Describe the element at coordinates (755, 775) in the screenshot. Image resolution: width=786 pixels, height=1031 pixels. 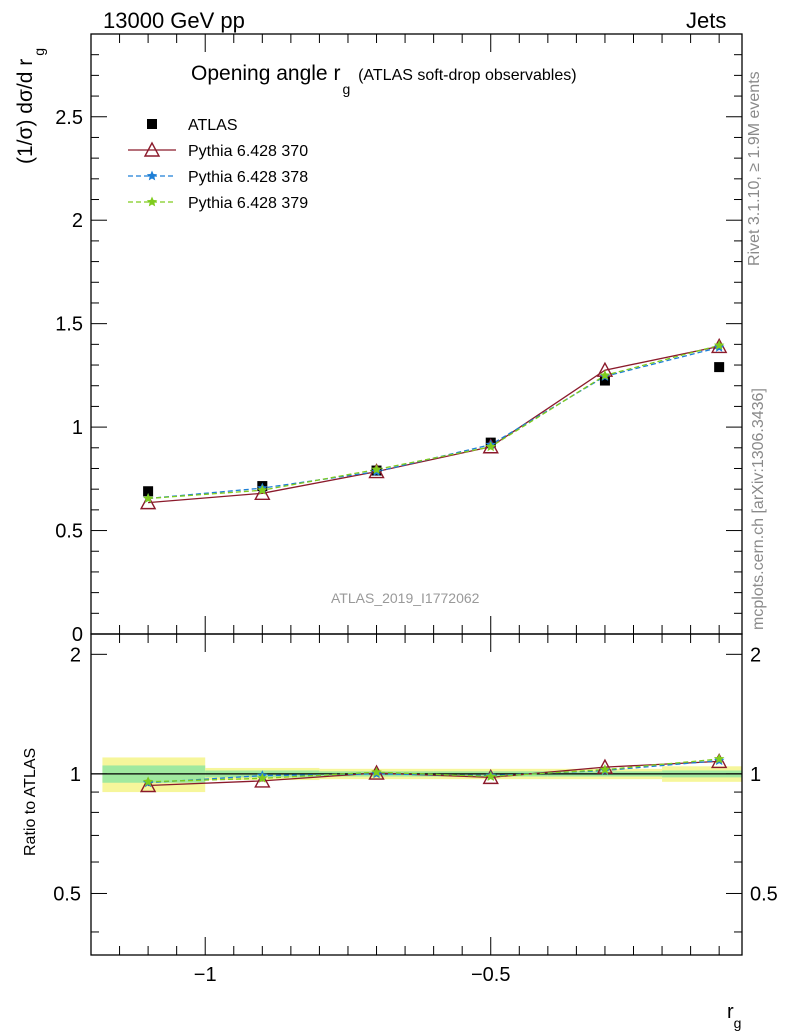
I see `ratio-y-tick-label-right: 1` at that location.